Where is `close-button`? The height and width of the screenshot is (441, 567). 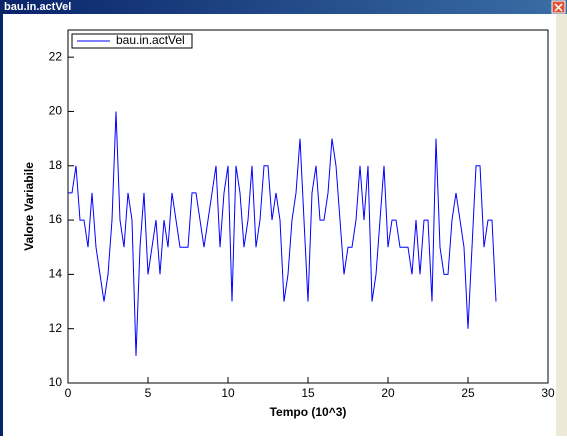 close-button is located at coordinates (558, 7).